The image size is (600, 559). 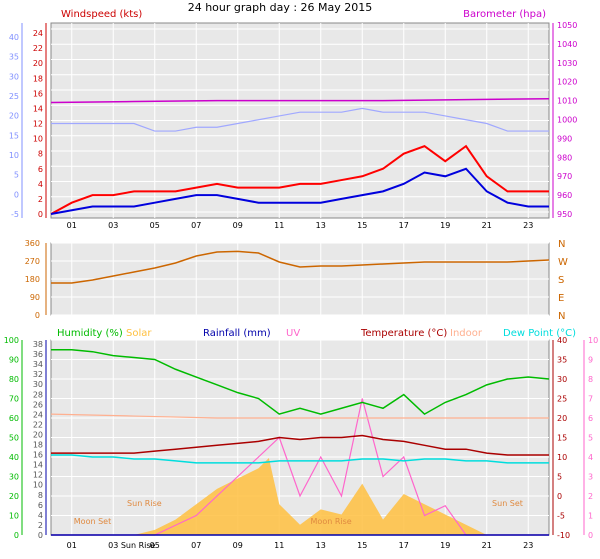 What do you see at coordinates (561, 316) in the screenshot?
I see `direction-compass-label: N` at bounding box center [561, 316].